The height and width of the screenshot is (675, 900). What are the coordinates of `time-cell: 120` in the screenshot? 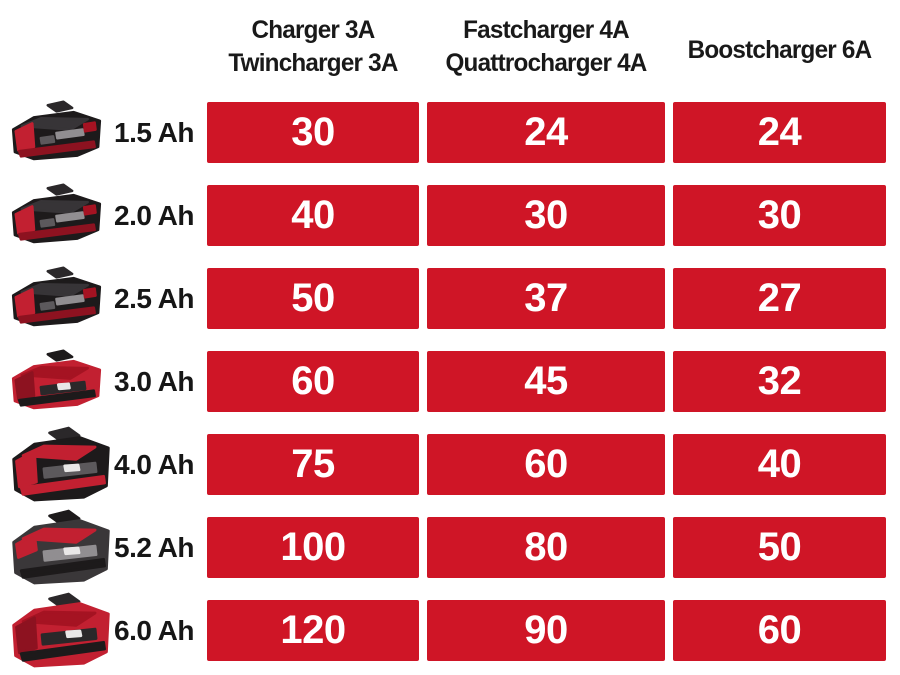 It's located at (313, 630).